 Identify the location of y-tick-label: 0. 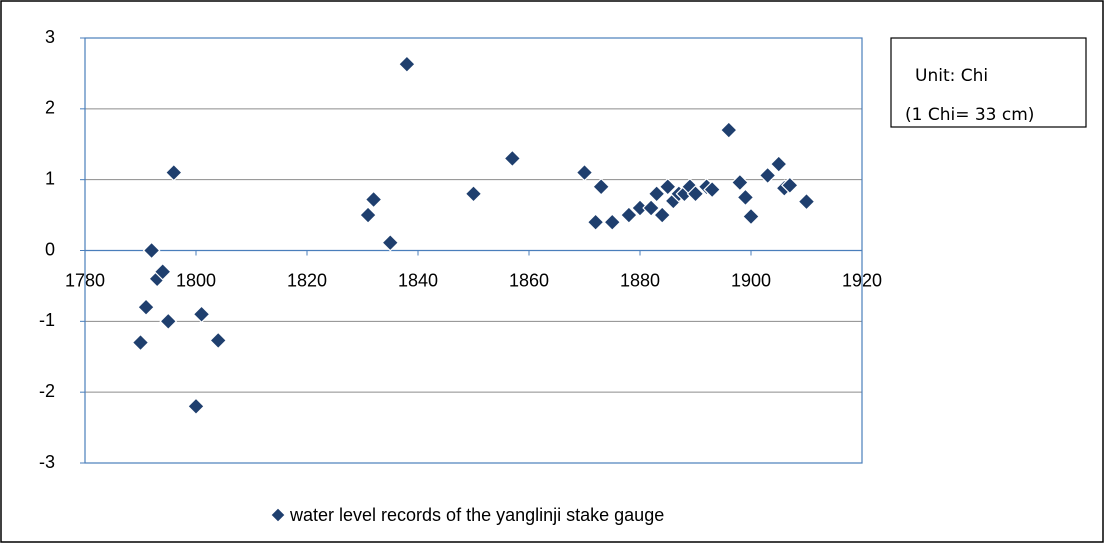
(50, 249).